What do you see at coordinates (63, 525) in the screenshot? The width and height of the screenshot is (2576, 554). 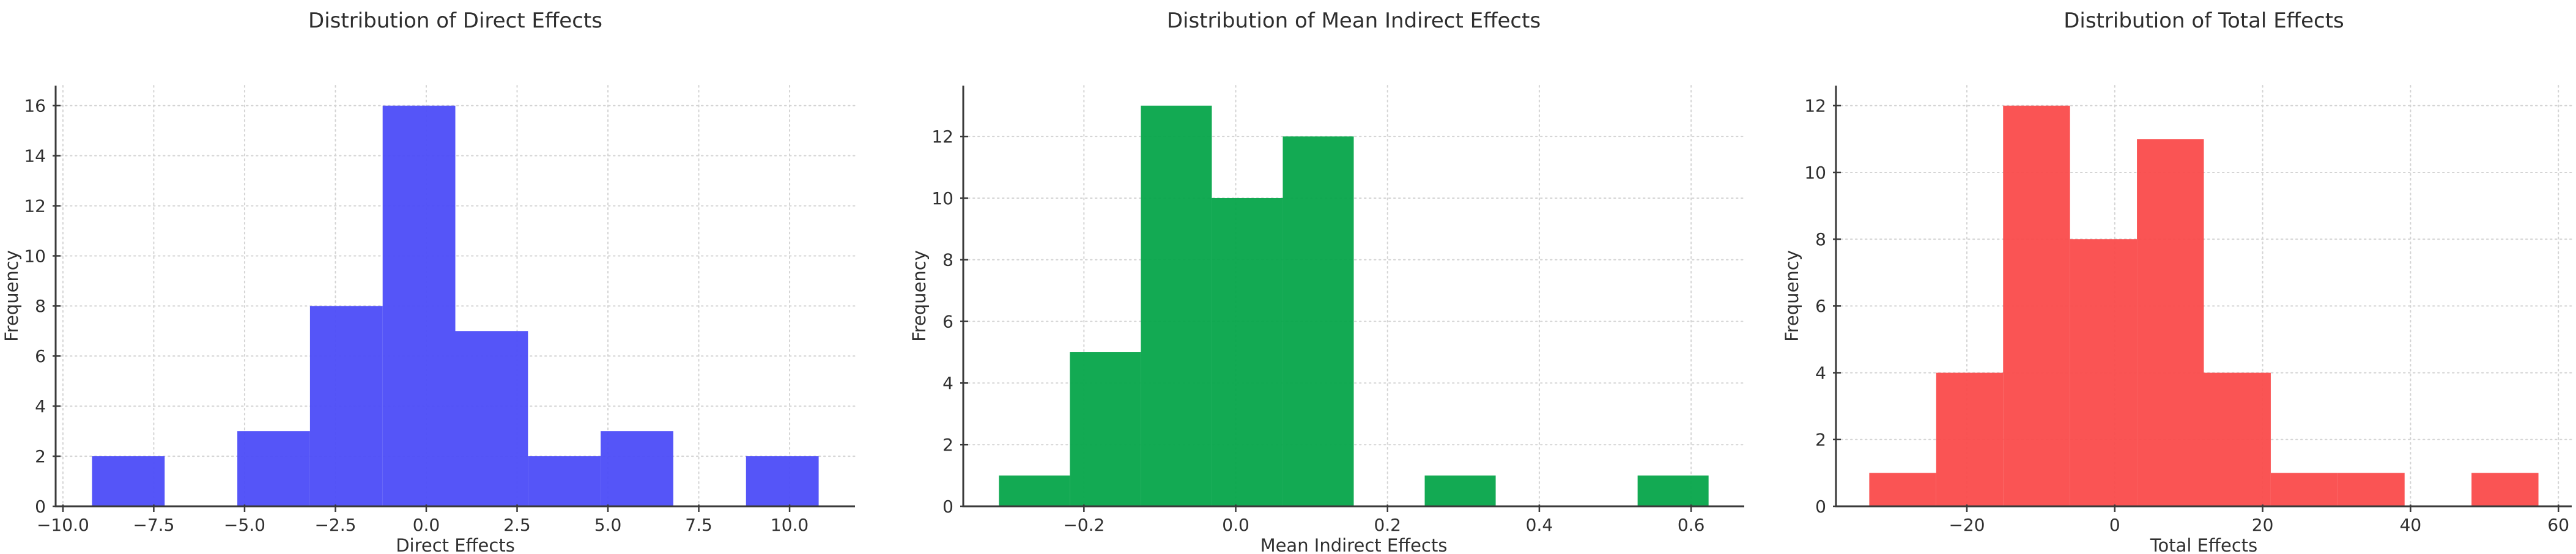 I see `x-tick-label: −10.0` at bounding box center [63, 525].